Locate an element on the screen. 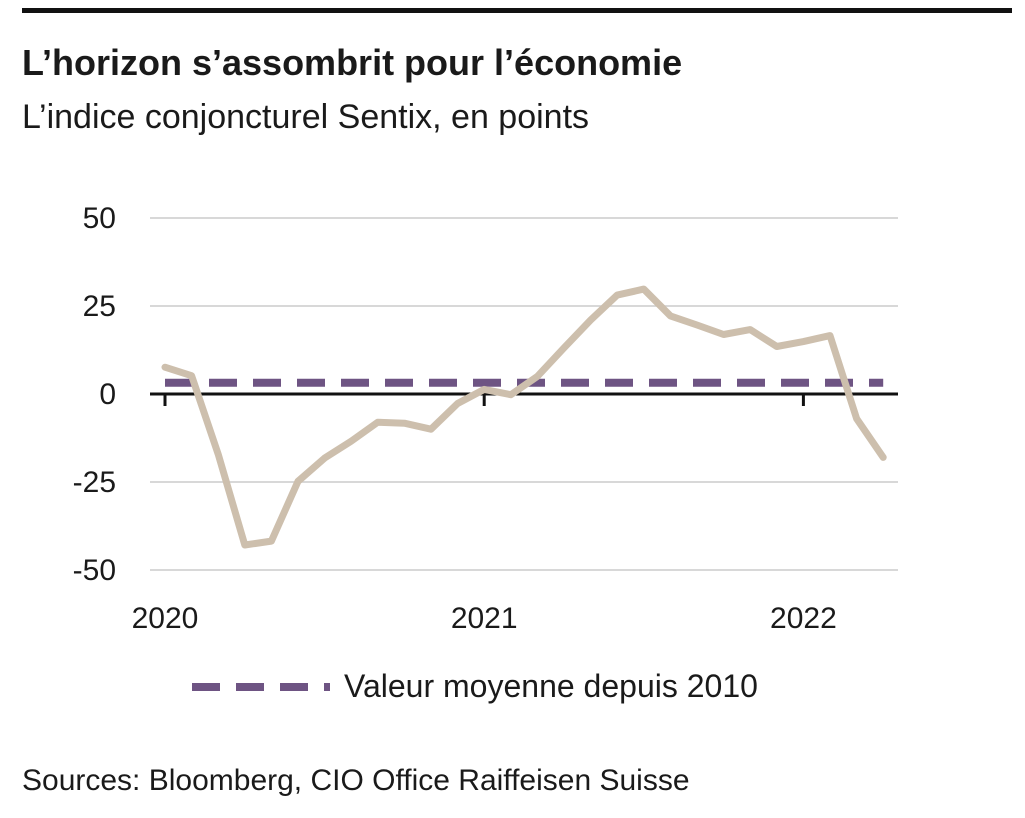 Image resolution: width=1025 pixels, height=818 pixels. y-tick-label: 25 is located at coordinates (99, 306).